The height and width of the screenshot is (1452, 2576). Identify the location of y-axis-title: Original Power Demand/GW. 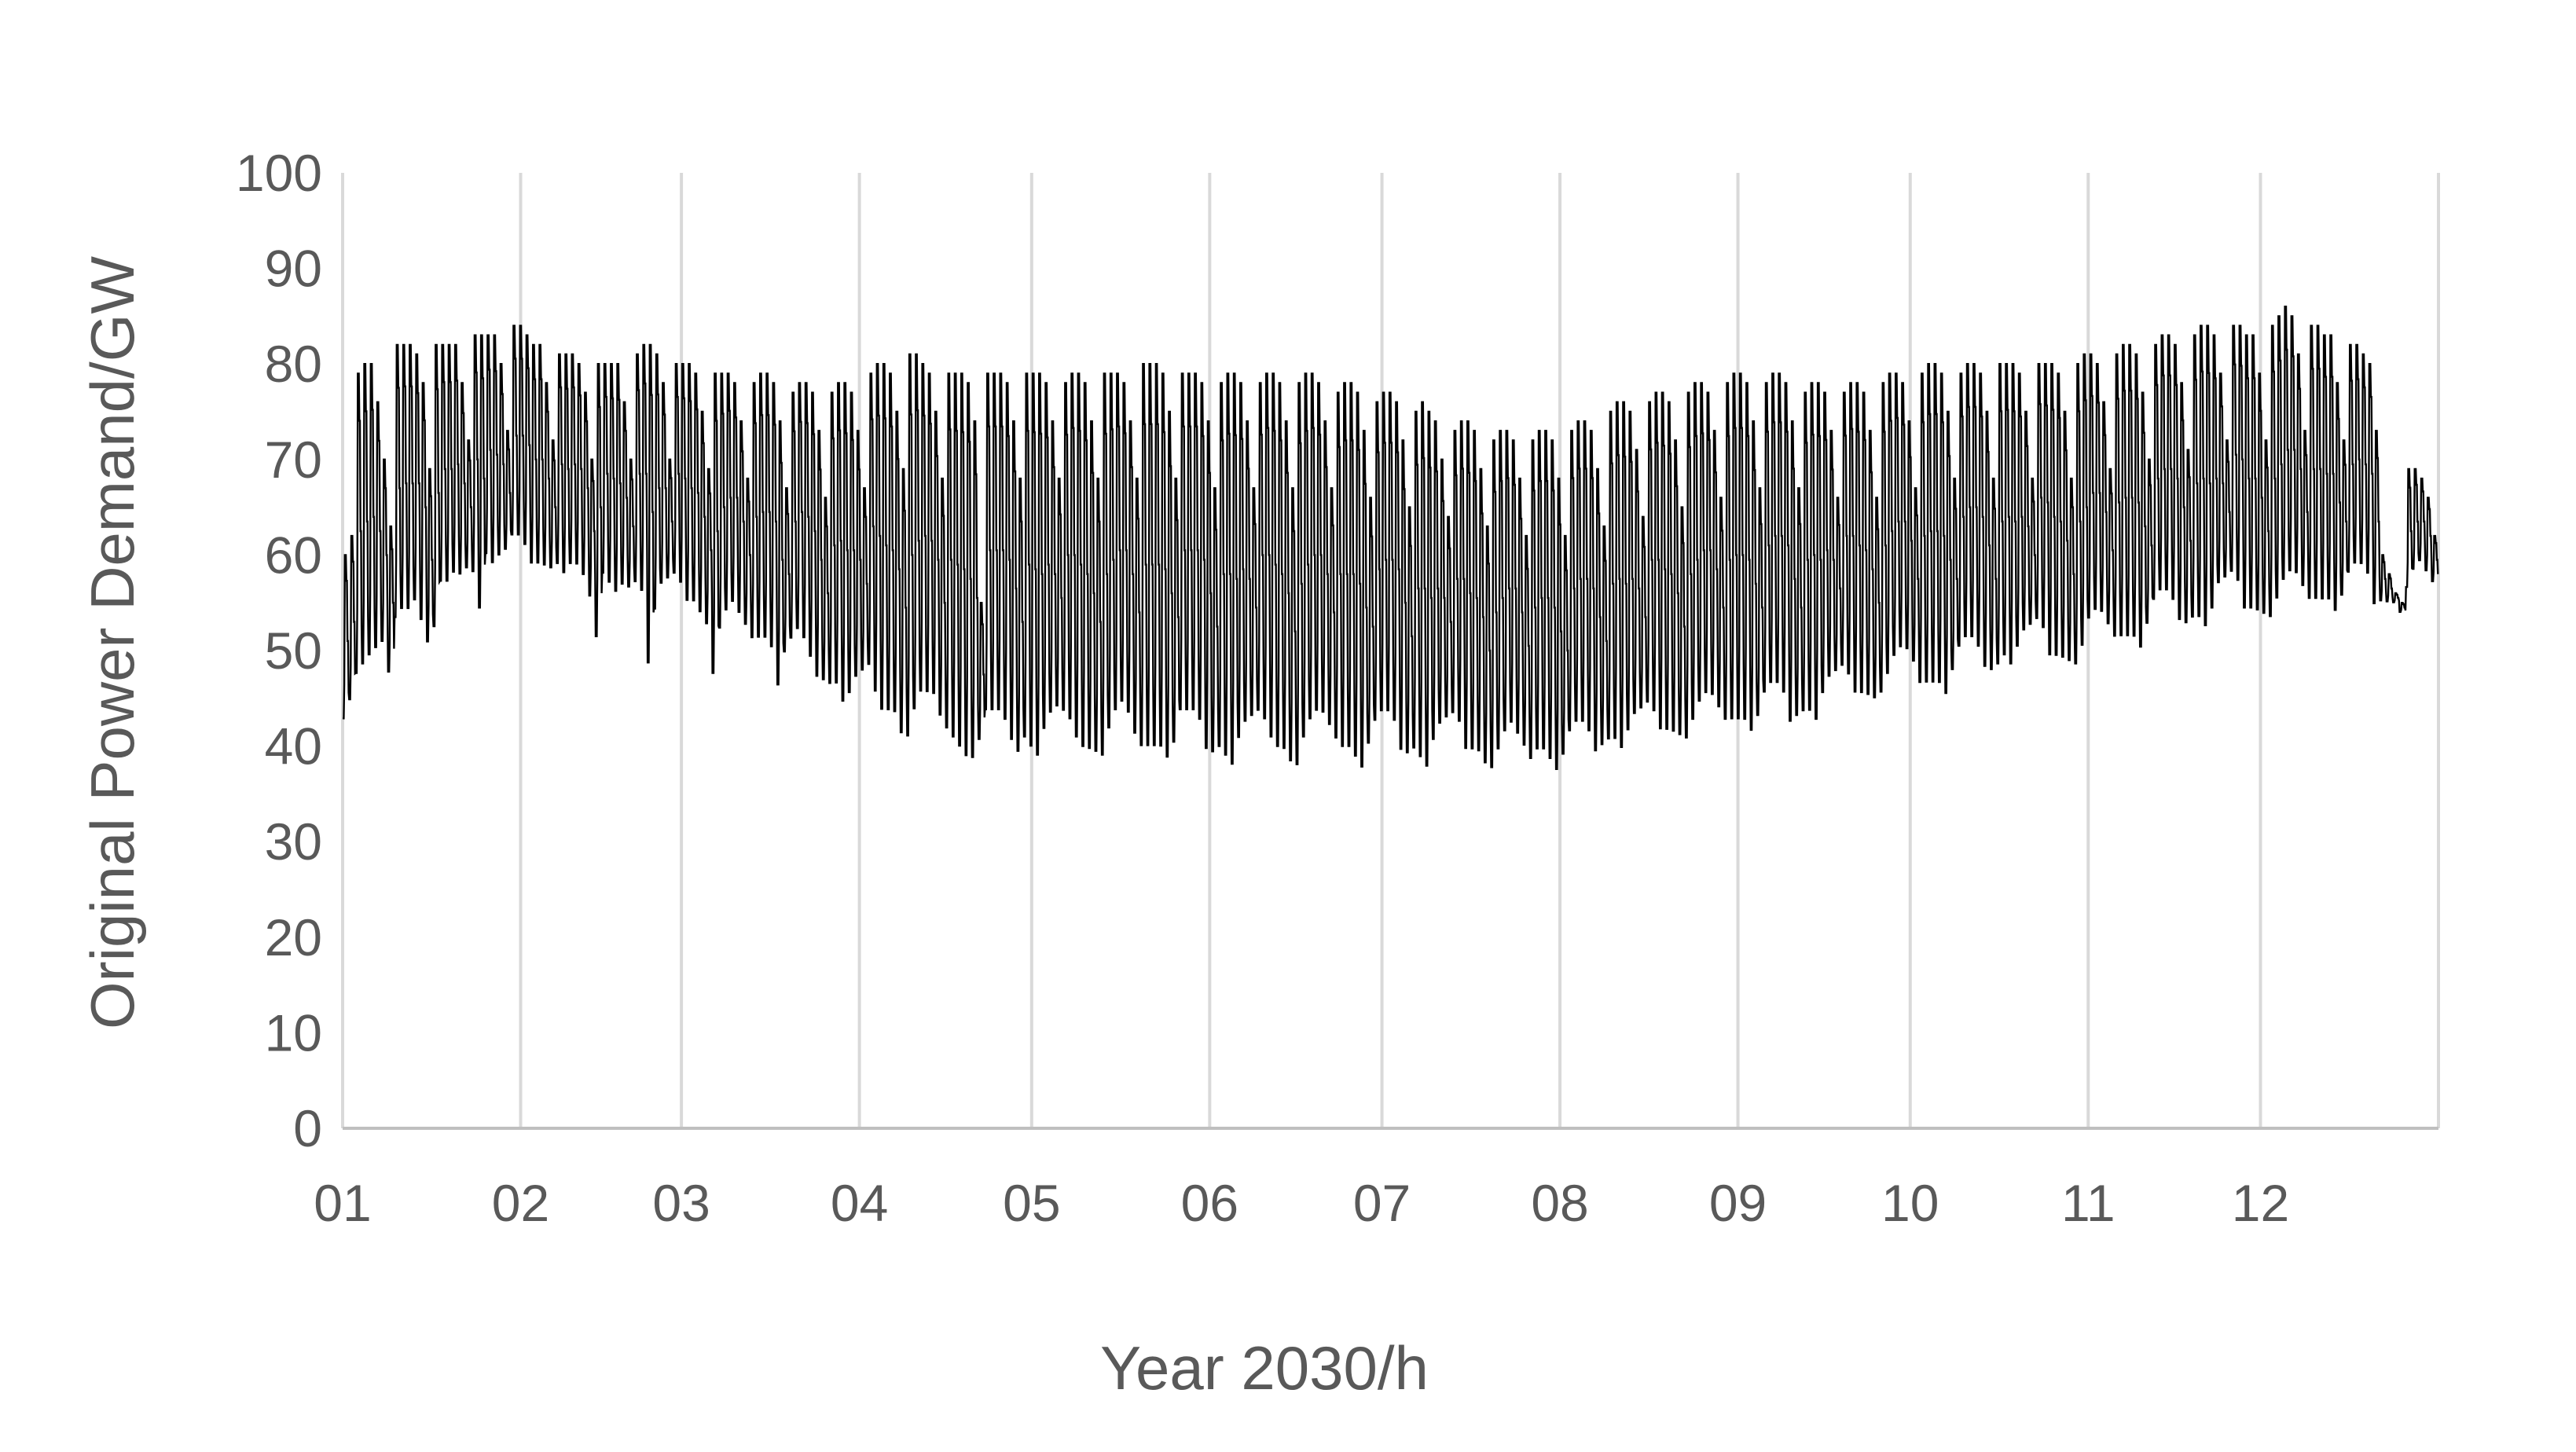
(112, 642).